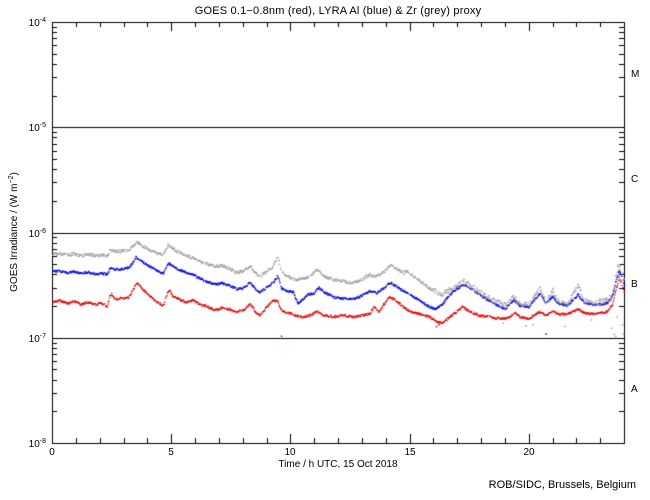 This screenshot has width=650, height=500. I want to click on flare-class-label: B, so click(634, 284).